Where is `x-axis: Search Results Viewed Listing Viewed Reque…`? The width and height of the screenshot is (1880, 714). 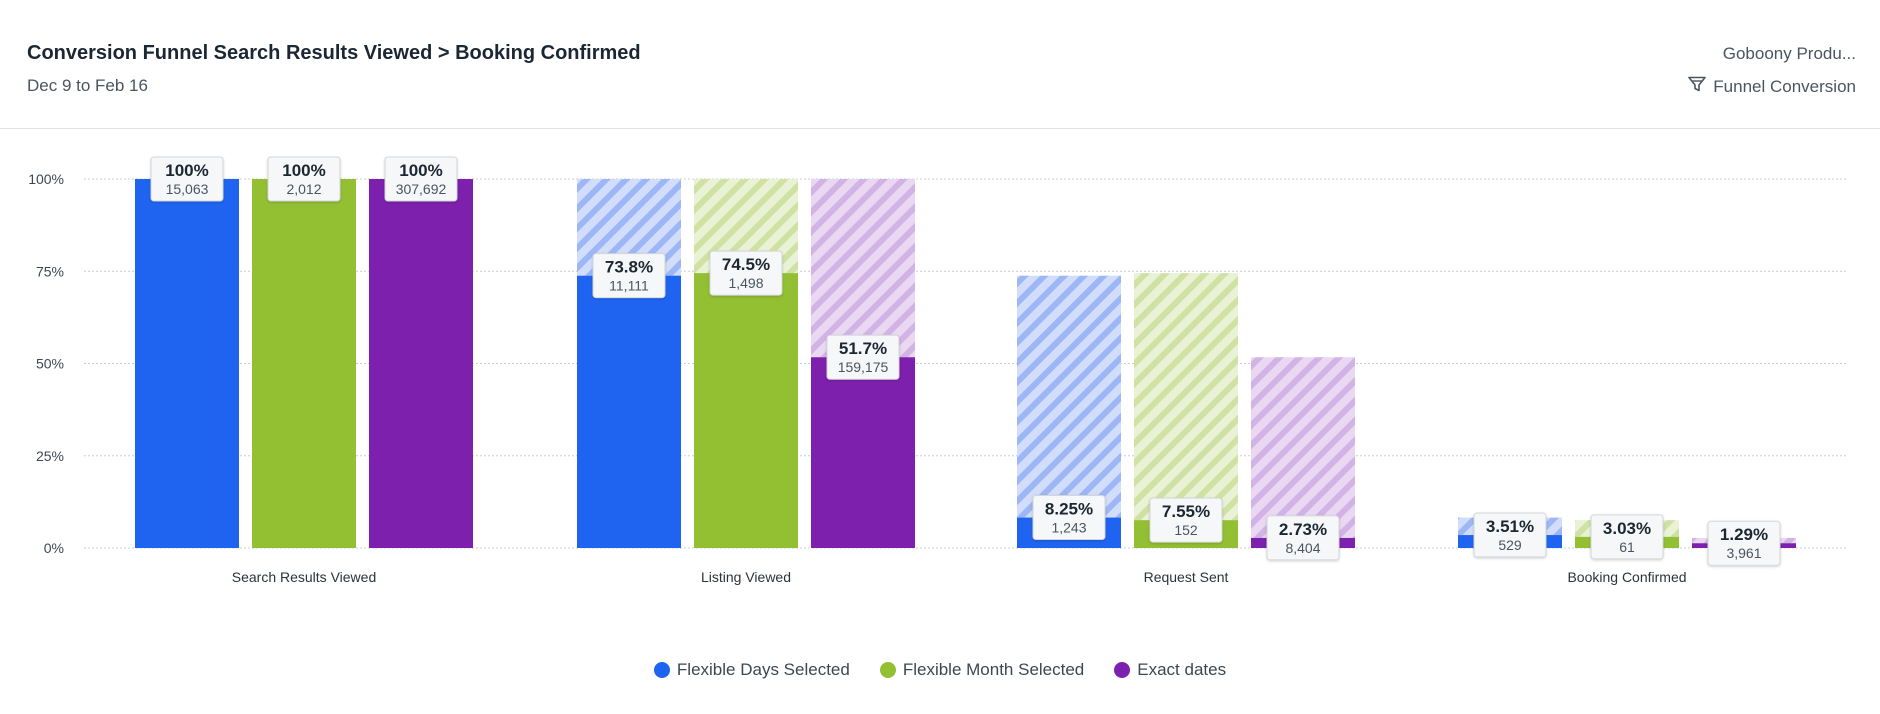 x-axis: Search Results Viewed Listing Viewed Reque… is located at coordinates (959, 577).